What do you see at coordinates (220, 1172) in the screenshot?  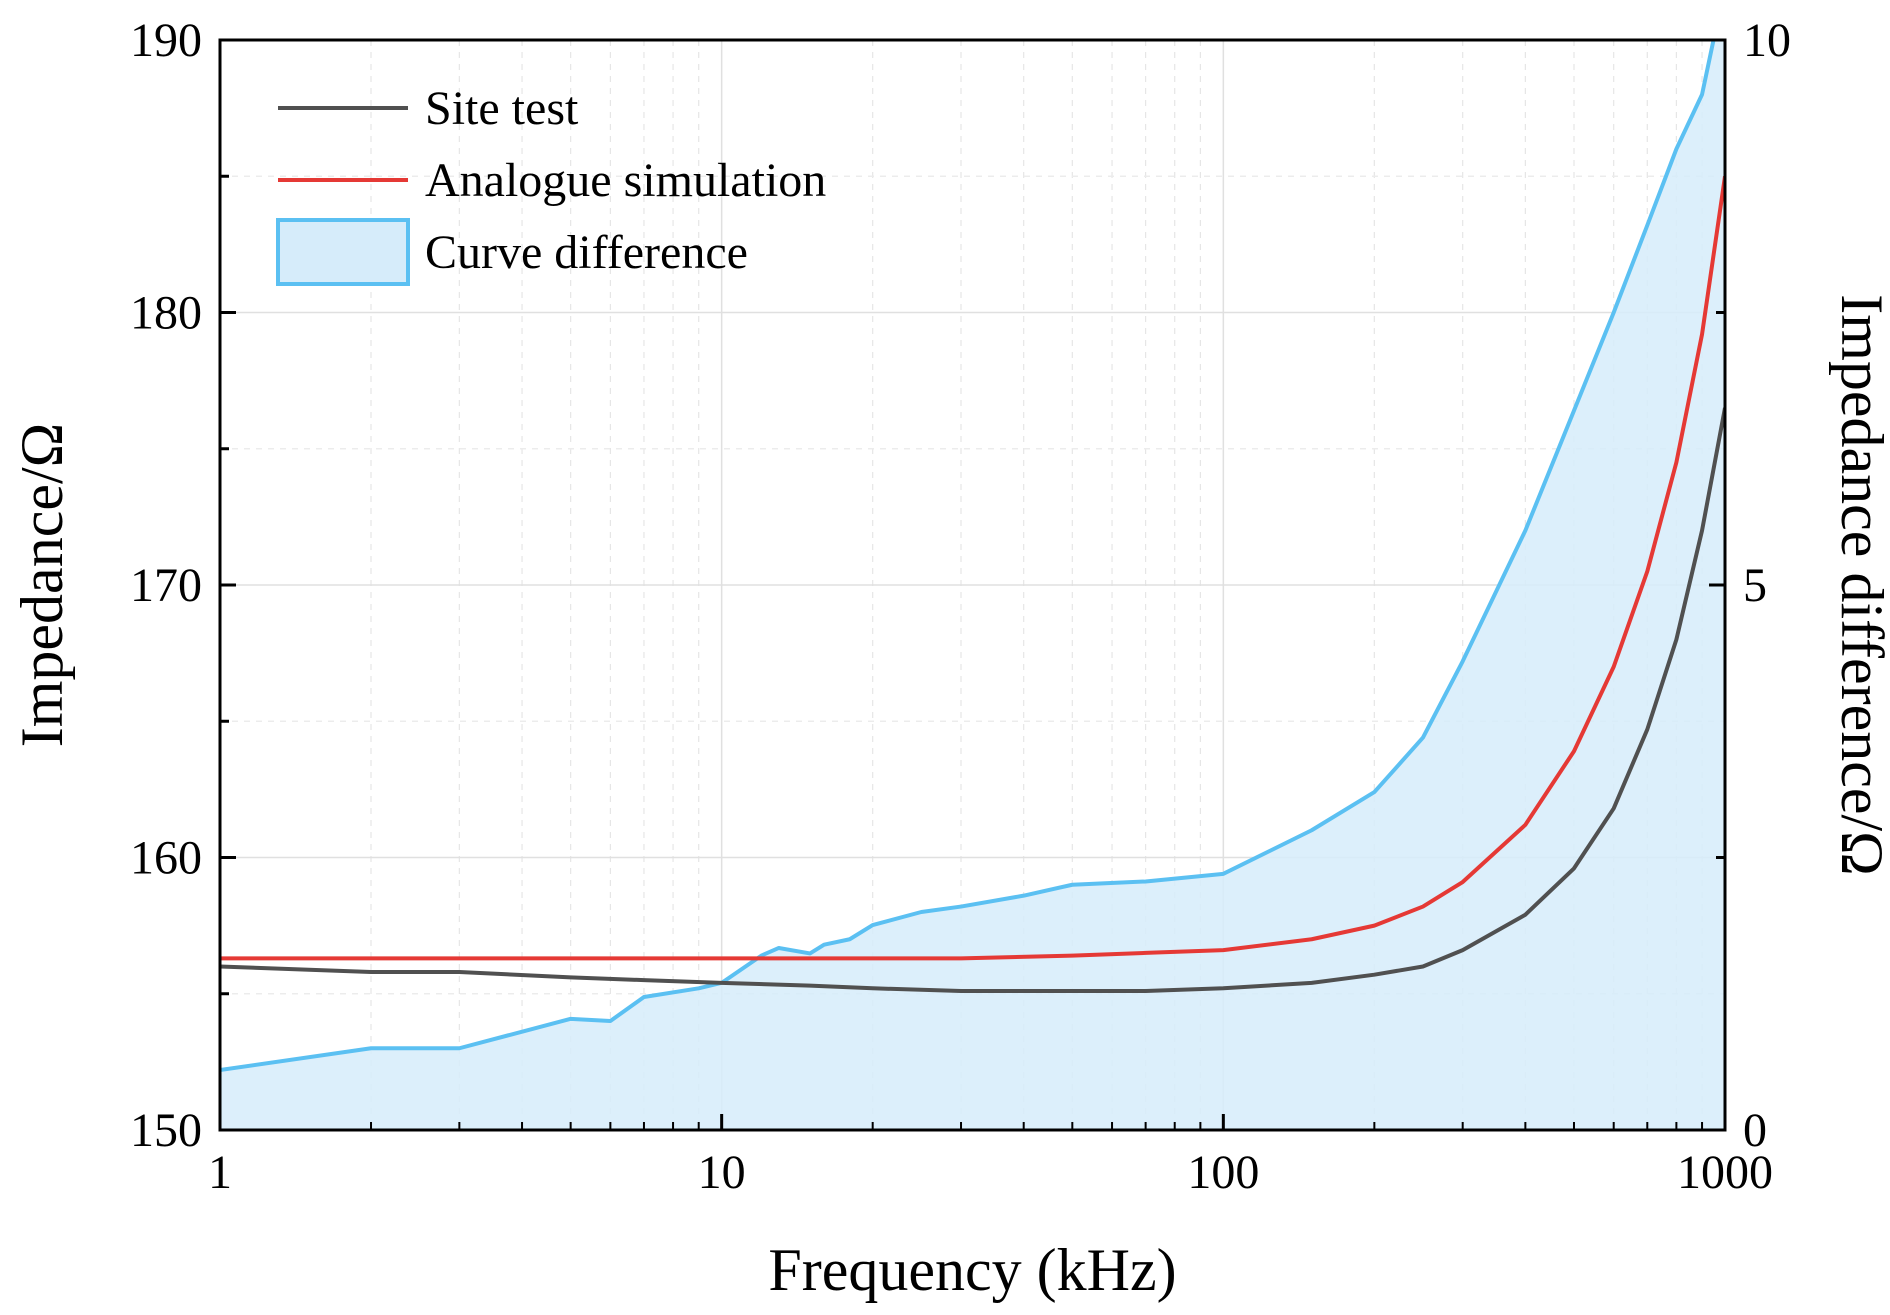 I see `x-tick-label: 1` at bounding box center [220, 1172].